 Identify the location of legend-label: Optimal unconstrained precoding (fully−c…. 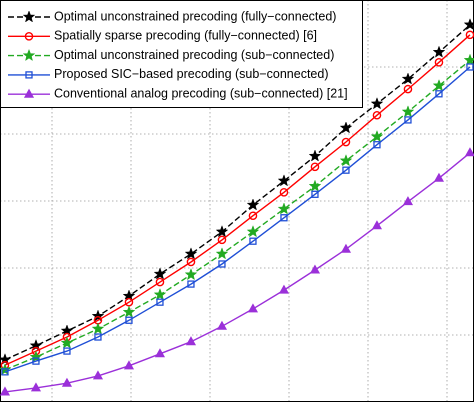
(195, 16).